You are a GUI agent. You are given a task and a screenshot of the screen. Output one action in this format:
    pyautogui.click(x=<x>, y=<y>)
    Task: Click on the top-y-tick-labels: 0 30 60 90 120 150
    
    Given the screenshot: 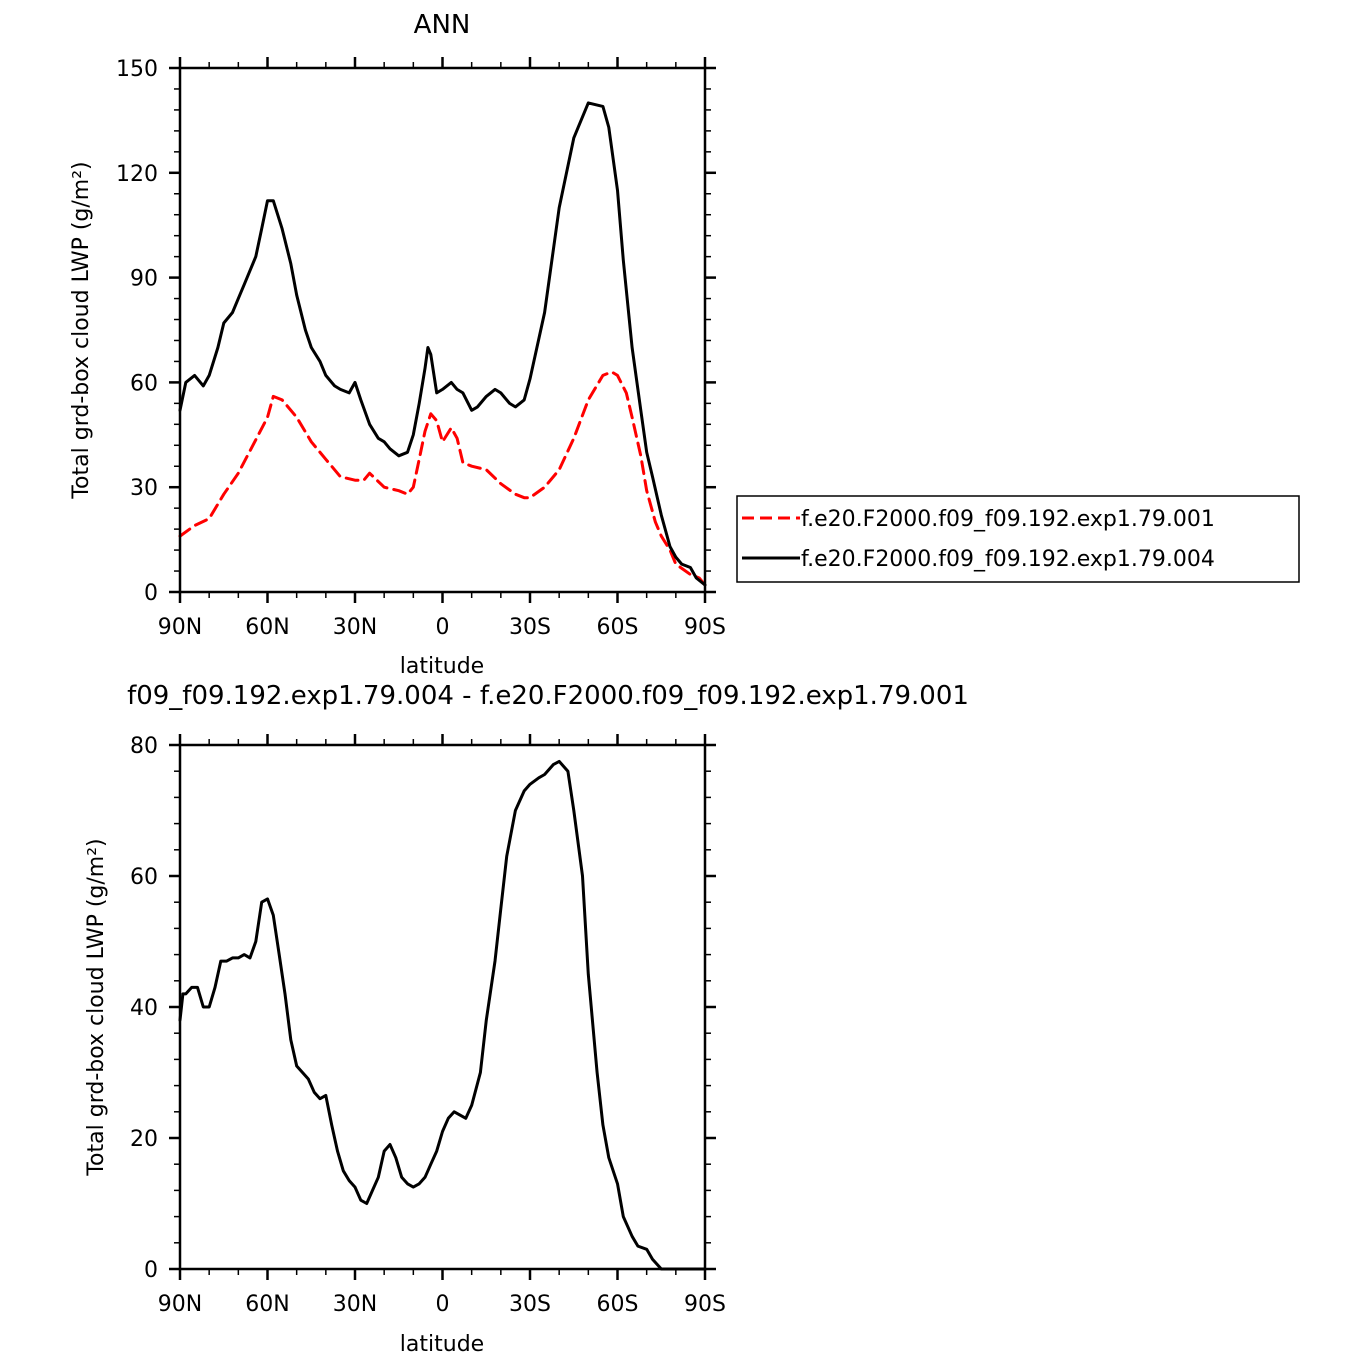 What is the action you would take?
    pyautogui.click(x=137, y=331)
    